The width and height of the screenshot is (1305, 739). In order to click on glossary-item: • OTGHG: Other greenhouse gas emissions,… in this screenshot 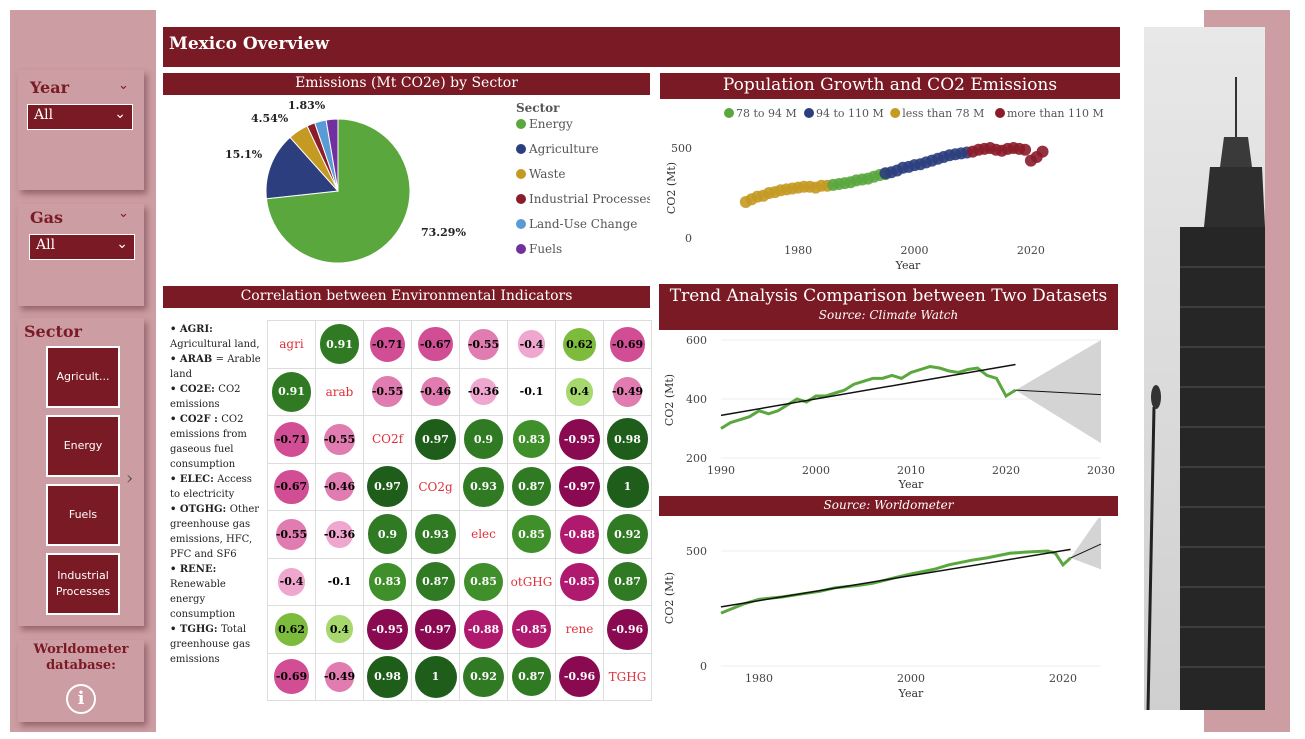, I will do `click(216, 532)`.